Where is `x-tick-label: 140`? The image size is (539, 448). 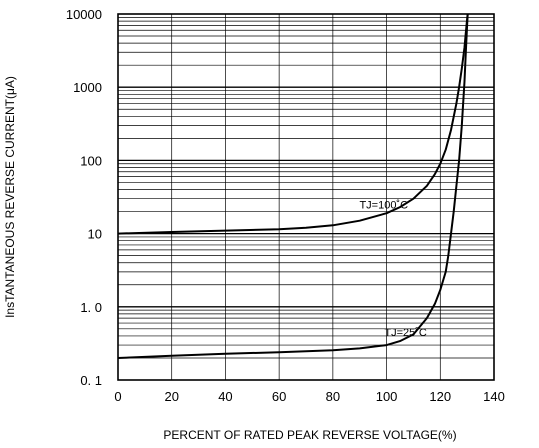
x-tick-label: 140 is located at coordinates (494, 396).